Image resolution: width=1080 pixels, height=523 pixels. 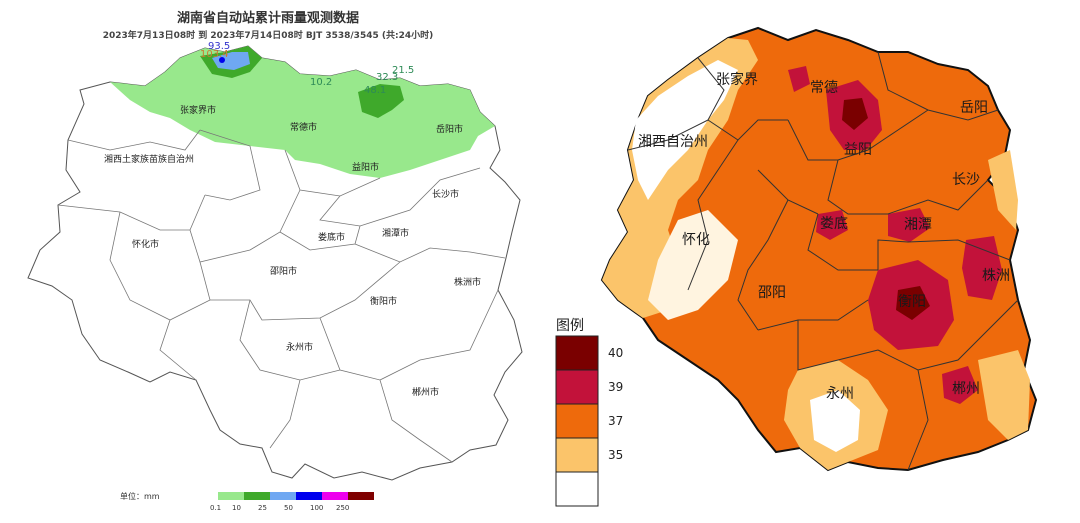 I want to click on scale-unit-label: 单位：mm, so click(x=140, y=496).